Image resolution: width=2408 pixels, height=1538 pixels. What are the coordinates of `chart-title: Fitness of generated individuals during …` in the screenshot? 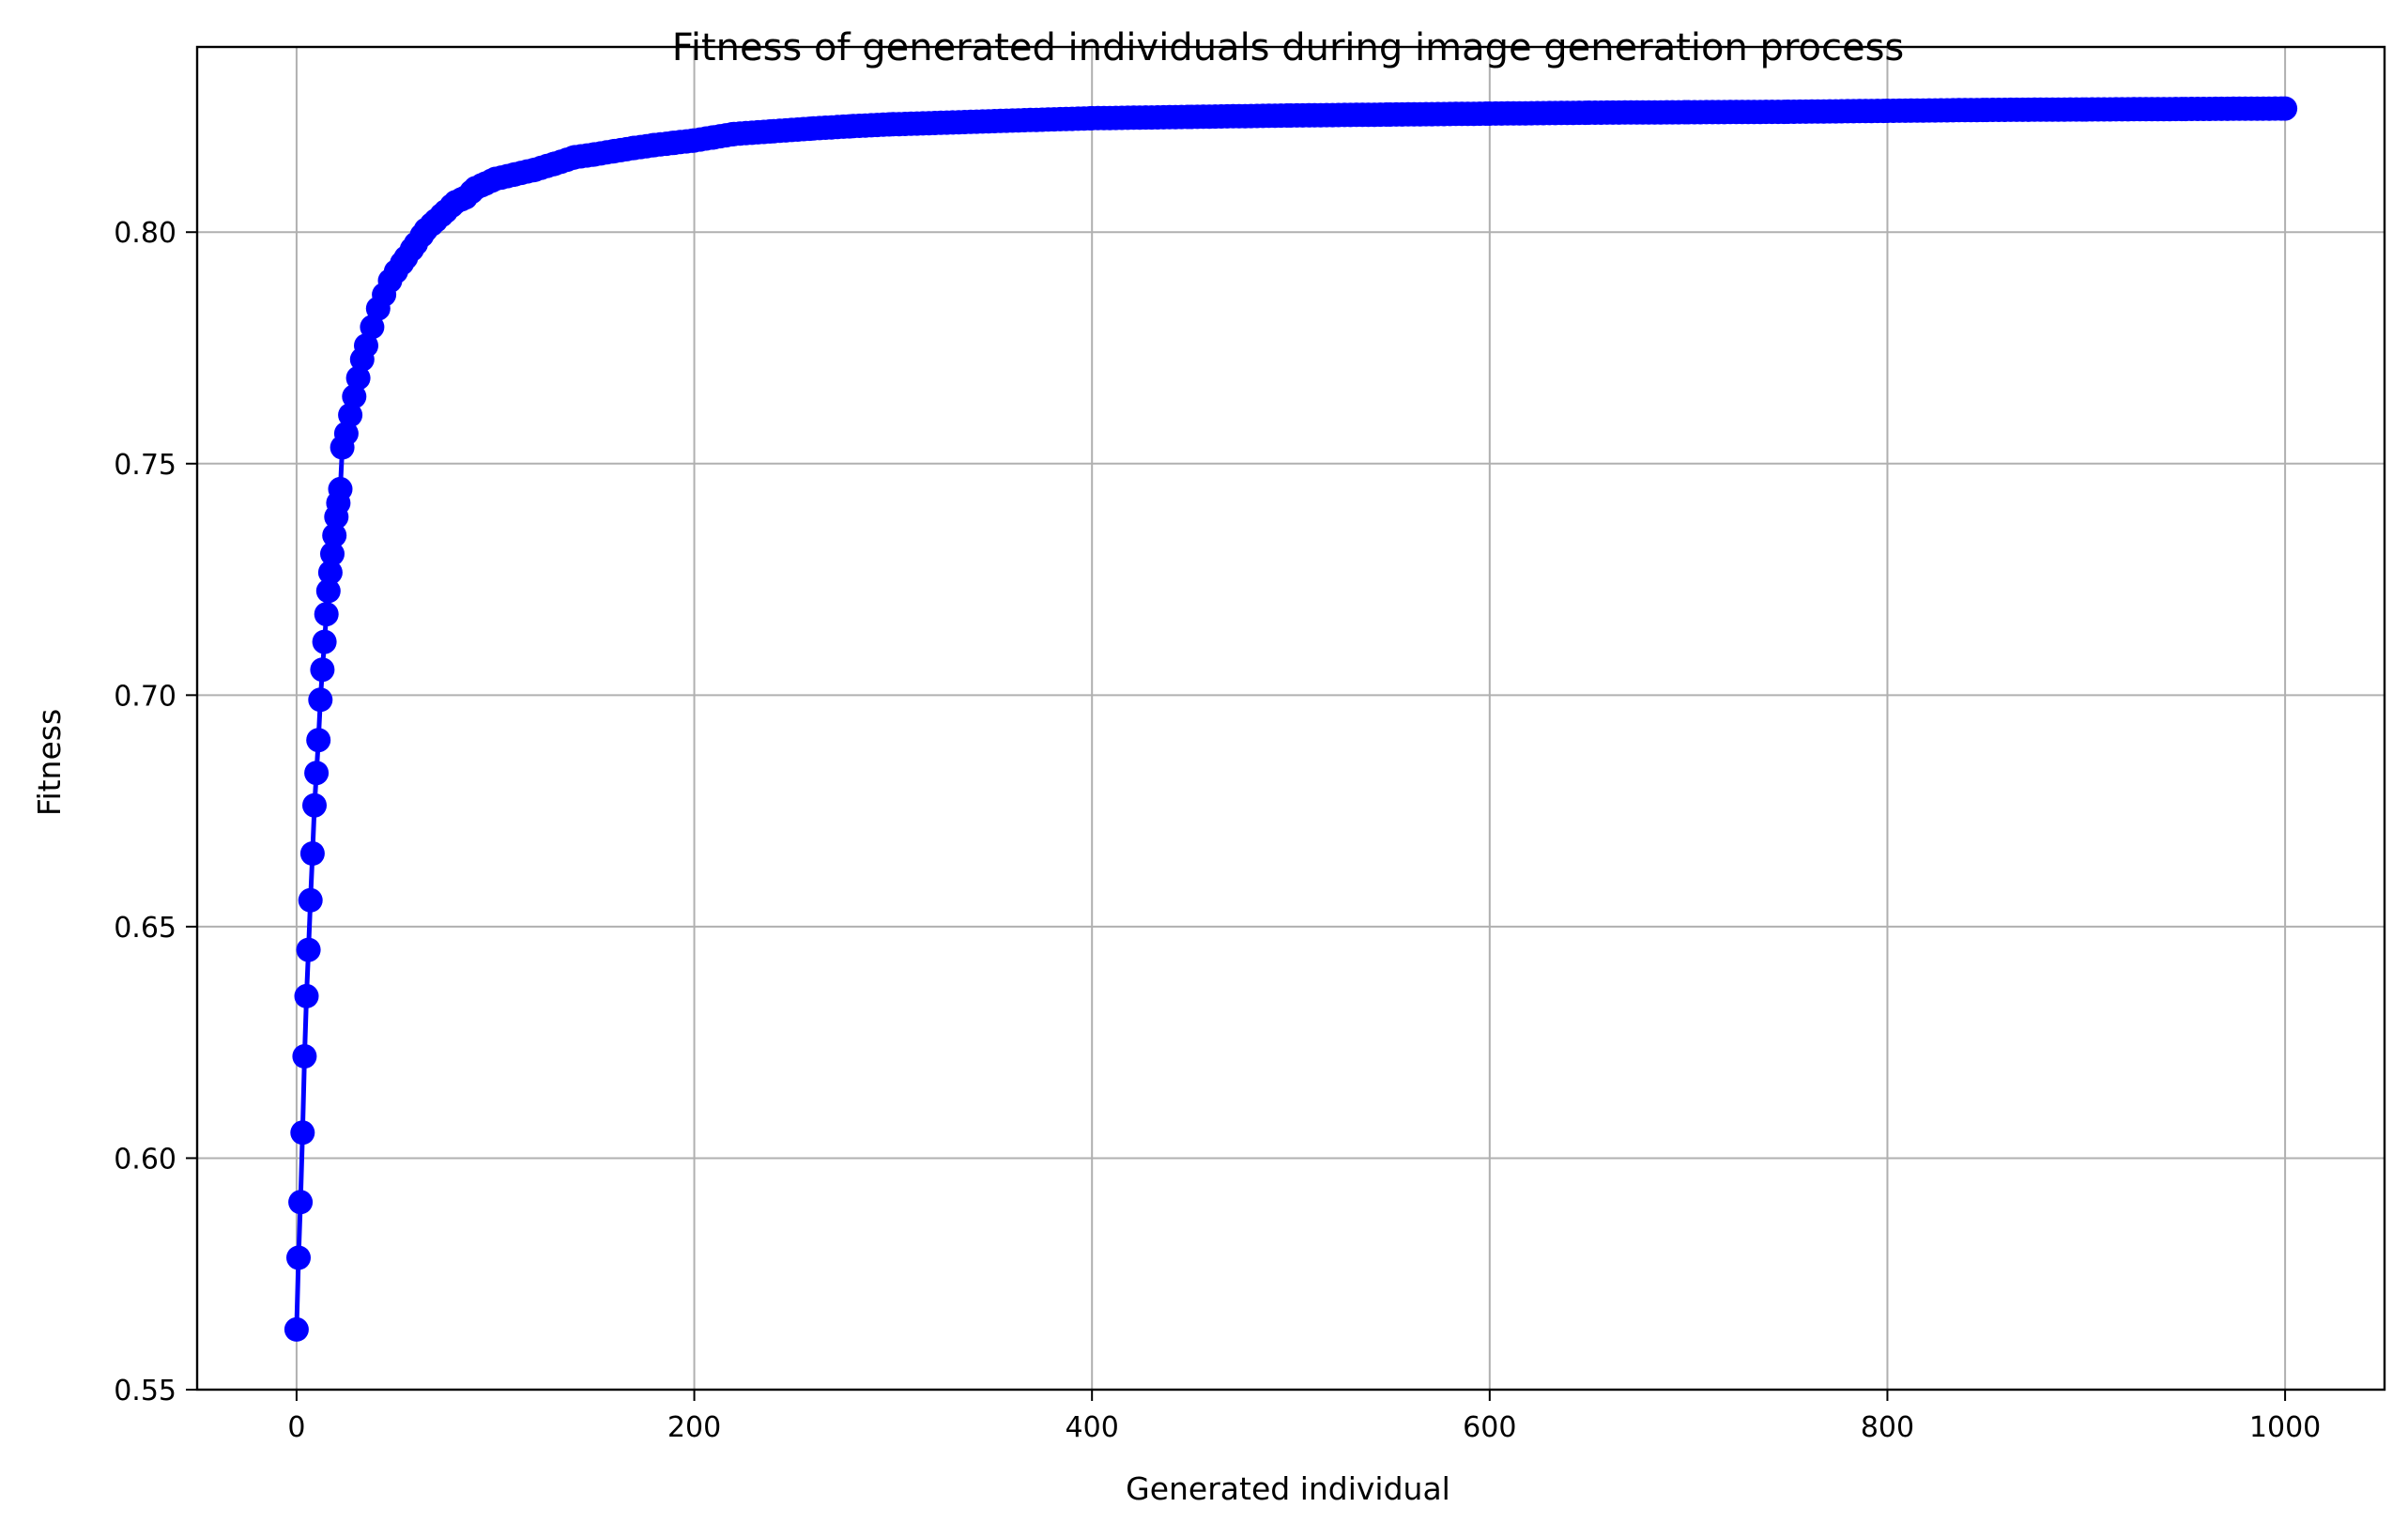 It's located at (1288, 47).